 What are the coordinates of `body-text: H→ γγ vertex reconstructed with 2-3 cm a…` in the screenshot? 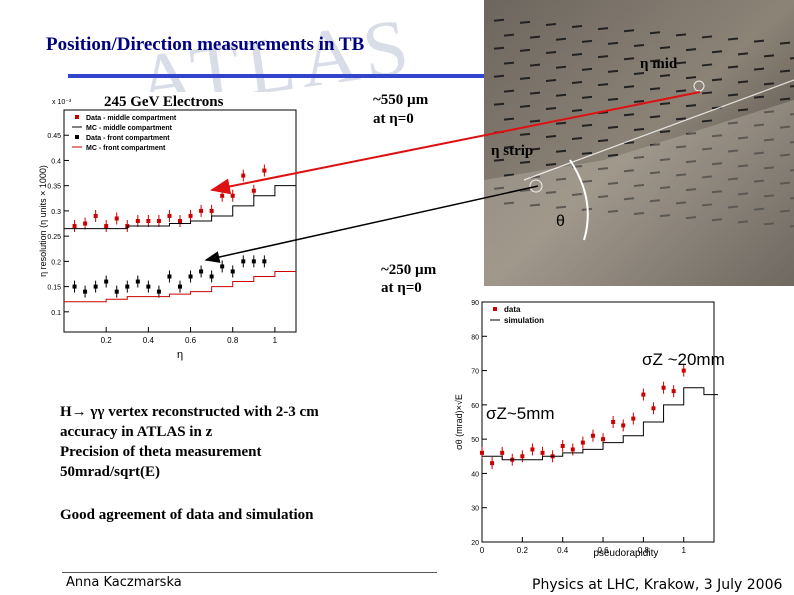 It's located at (189, 442).